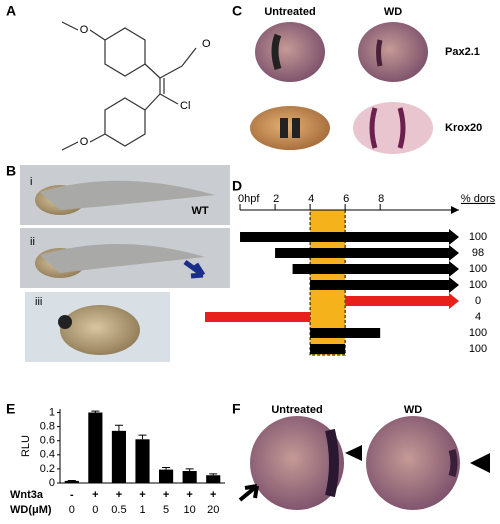 The image size is (500, 524). Describe the element at coordinates (478, 253) in the screenshot. I see `dorsalization-value: 98` at that location.